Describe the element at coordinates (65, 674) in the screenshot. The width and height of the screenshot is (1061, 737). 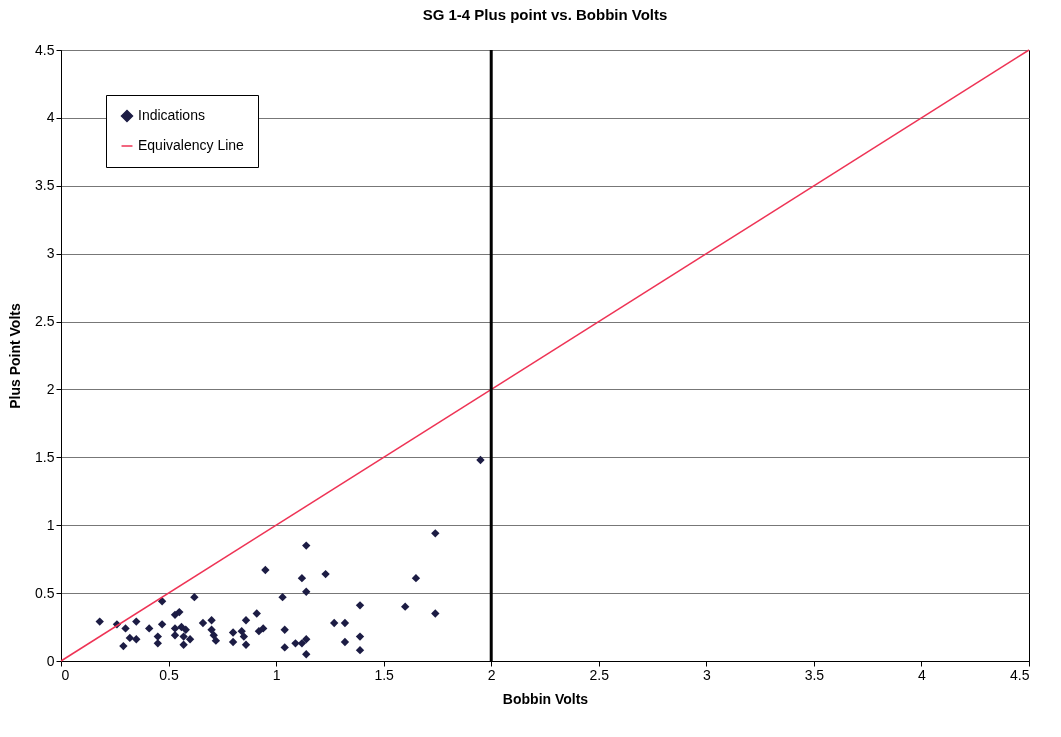
I see `x-tick-label: 0` at that location.